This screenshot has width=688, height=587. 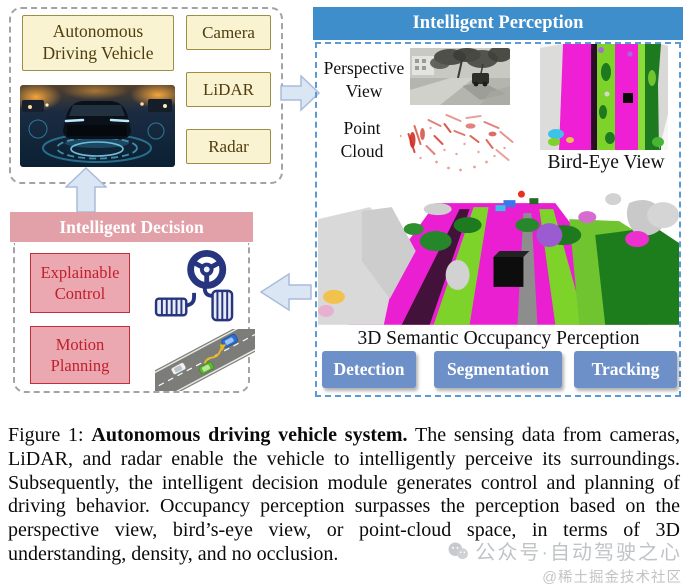 What do you see at coordinates (364, 79) in the screenshot?
I see `perspective-view-label: Perspective View` at bounding box center [364, 79].